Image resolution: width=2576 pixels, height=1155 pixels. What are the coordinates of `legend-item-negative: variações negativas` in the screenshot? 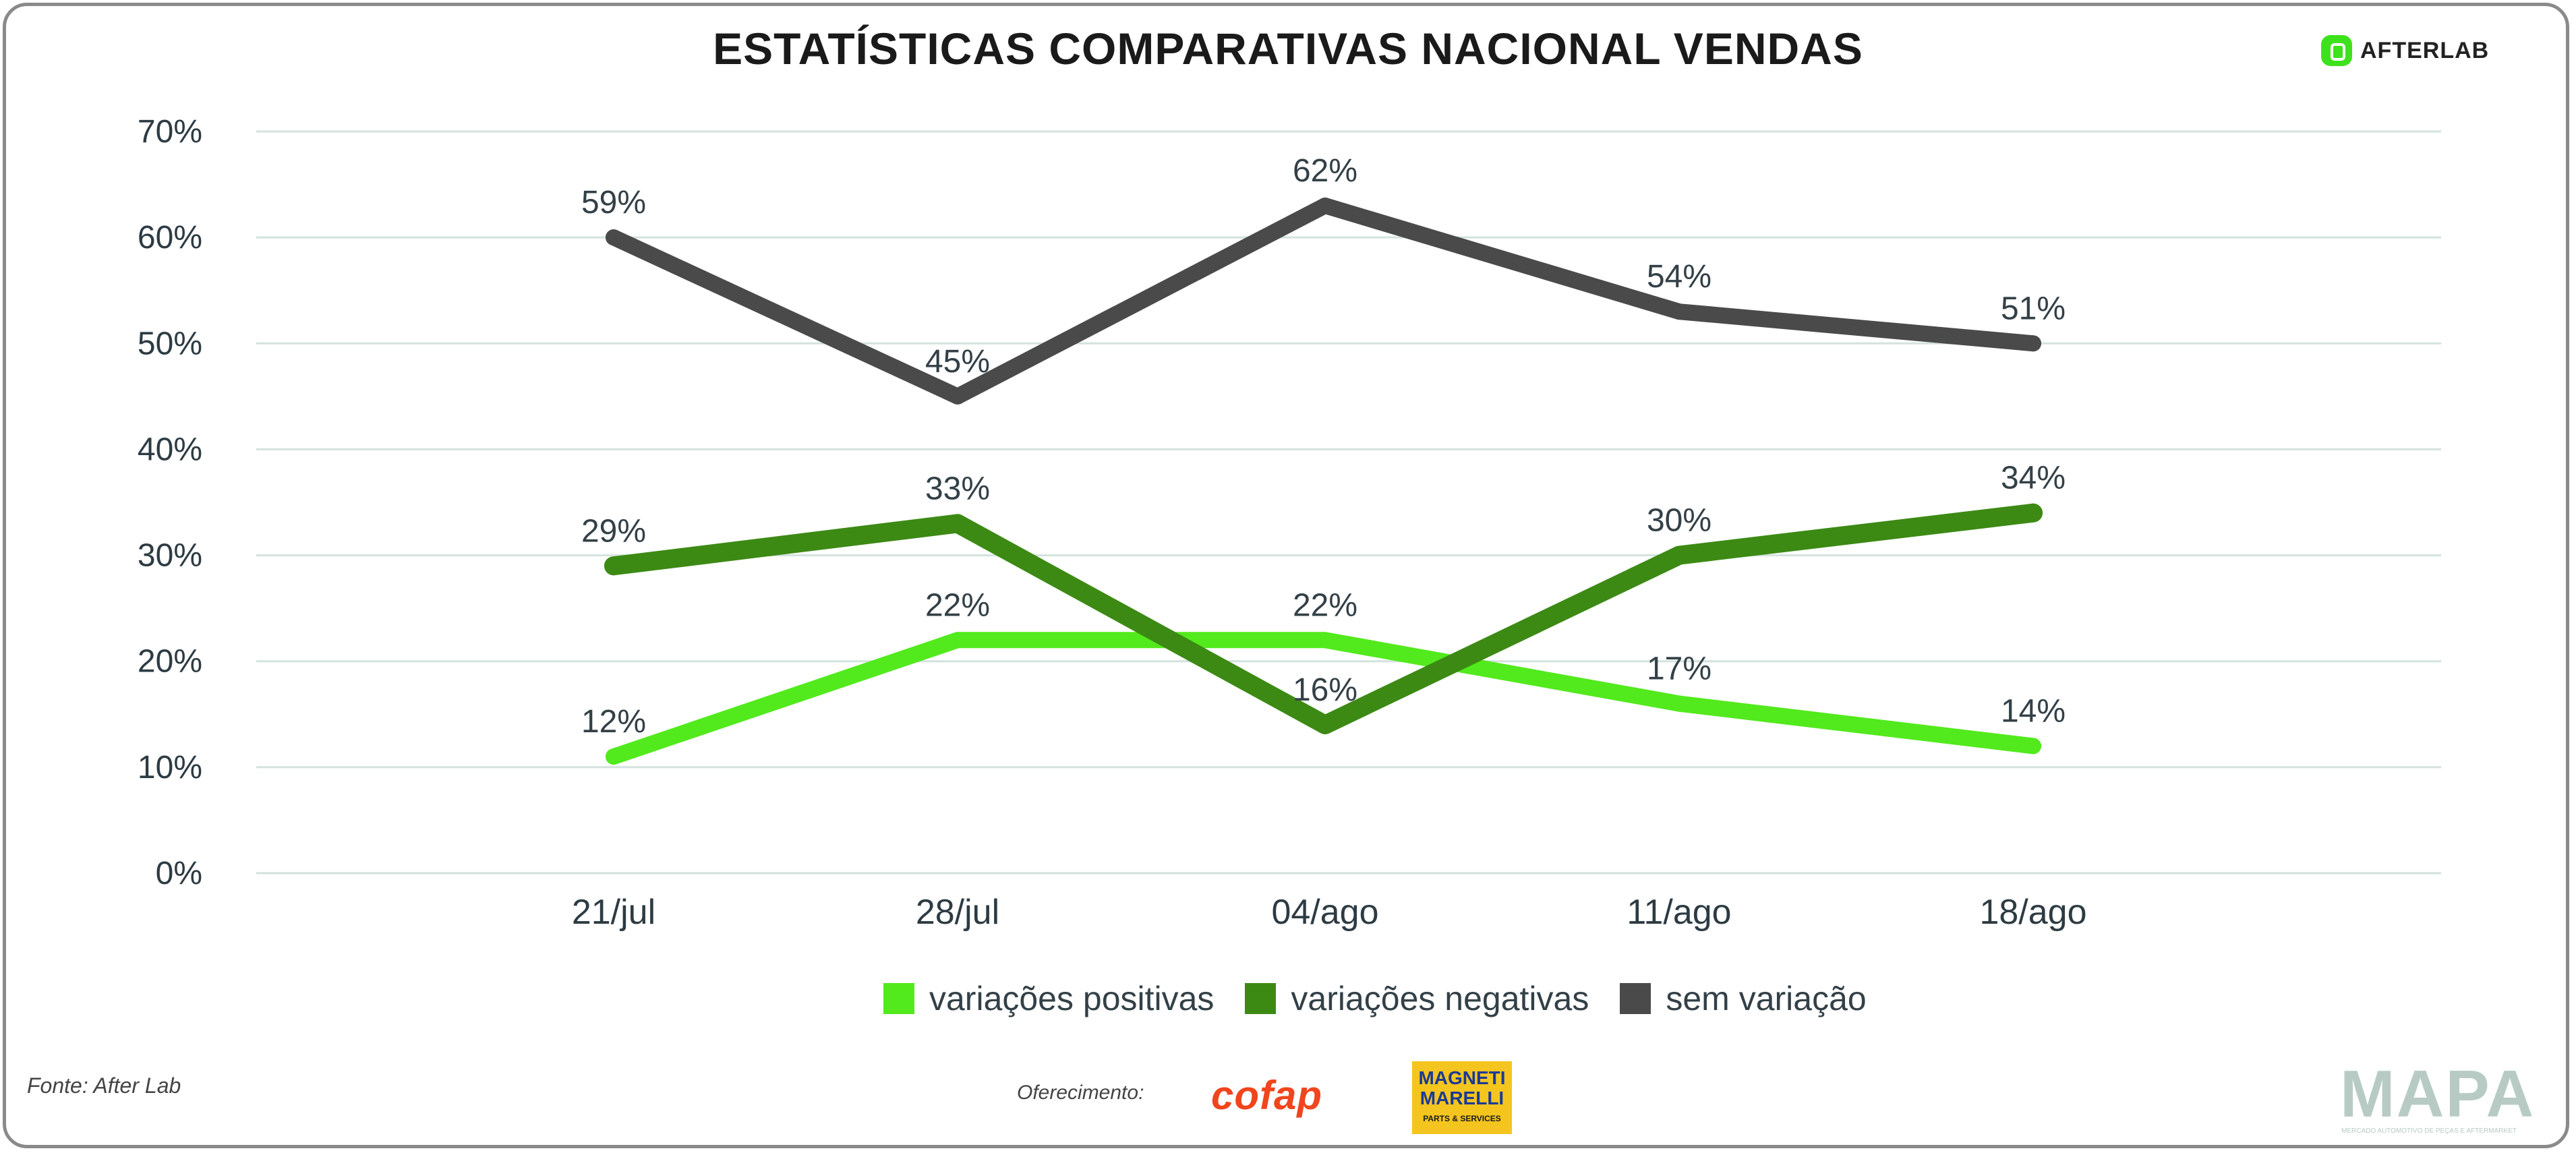 It's located at (1417, 998).